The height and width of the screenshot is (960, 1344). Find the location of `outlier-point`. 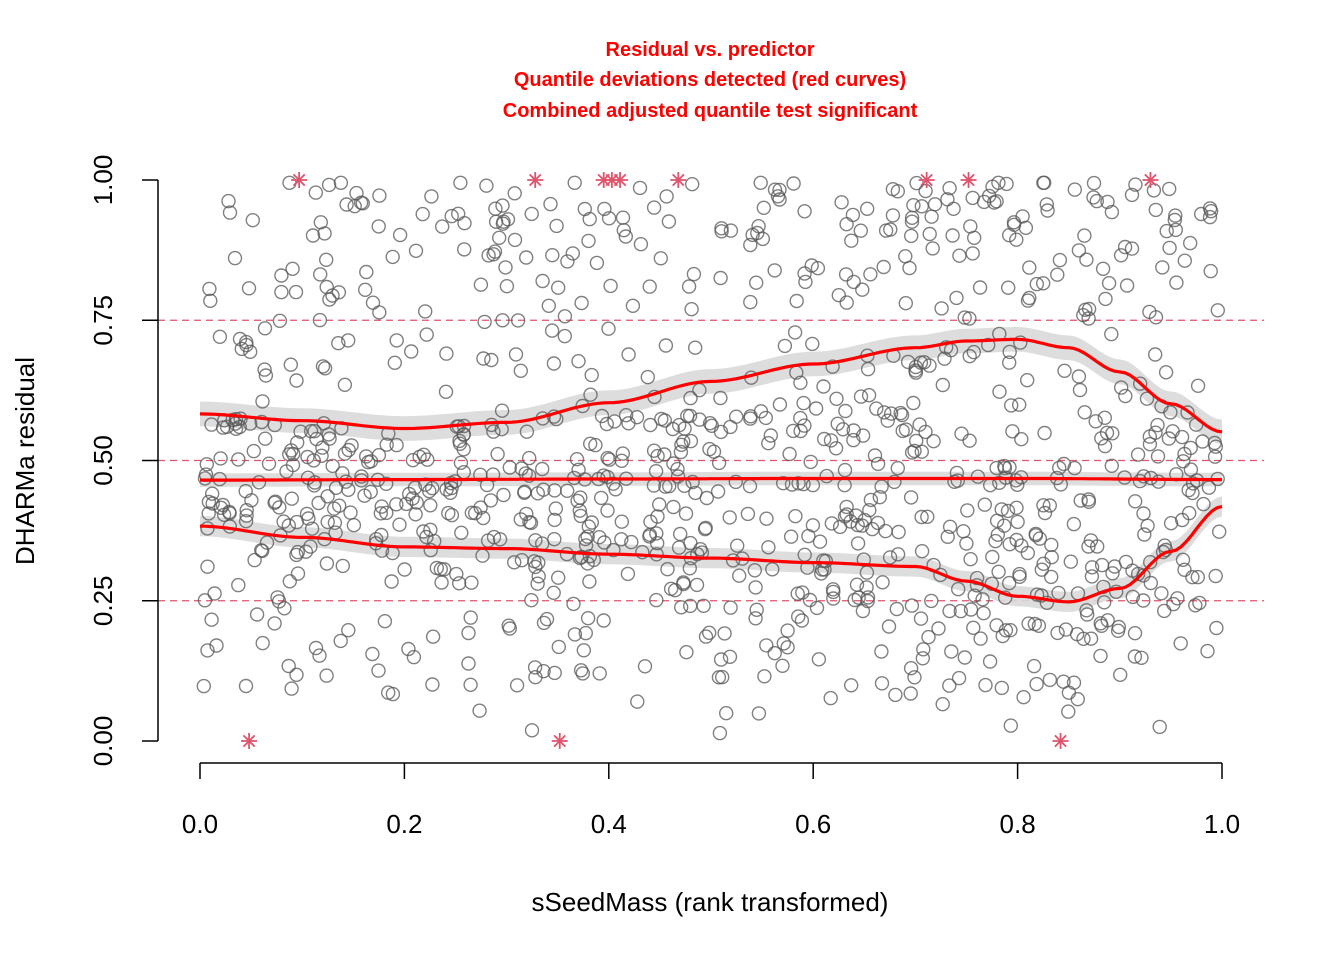

outlier-point is located at coordinates (968, 180).